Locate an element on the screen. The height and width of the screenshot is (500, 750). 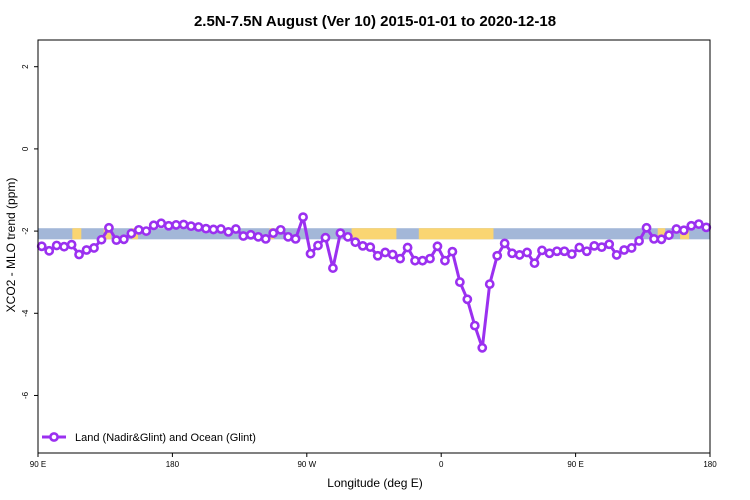
x-tick-label: 90 W is located at coordinates (306, 464).